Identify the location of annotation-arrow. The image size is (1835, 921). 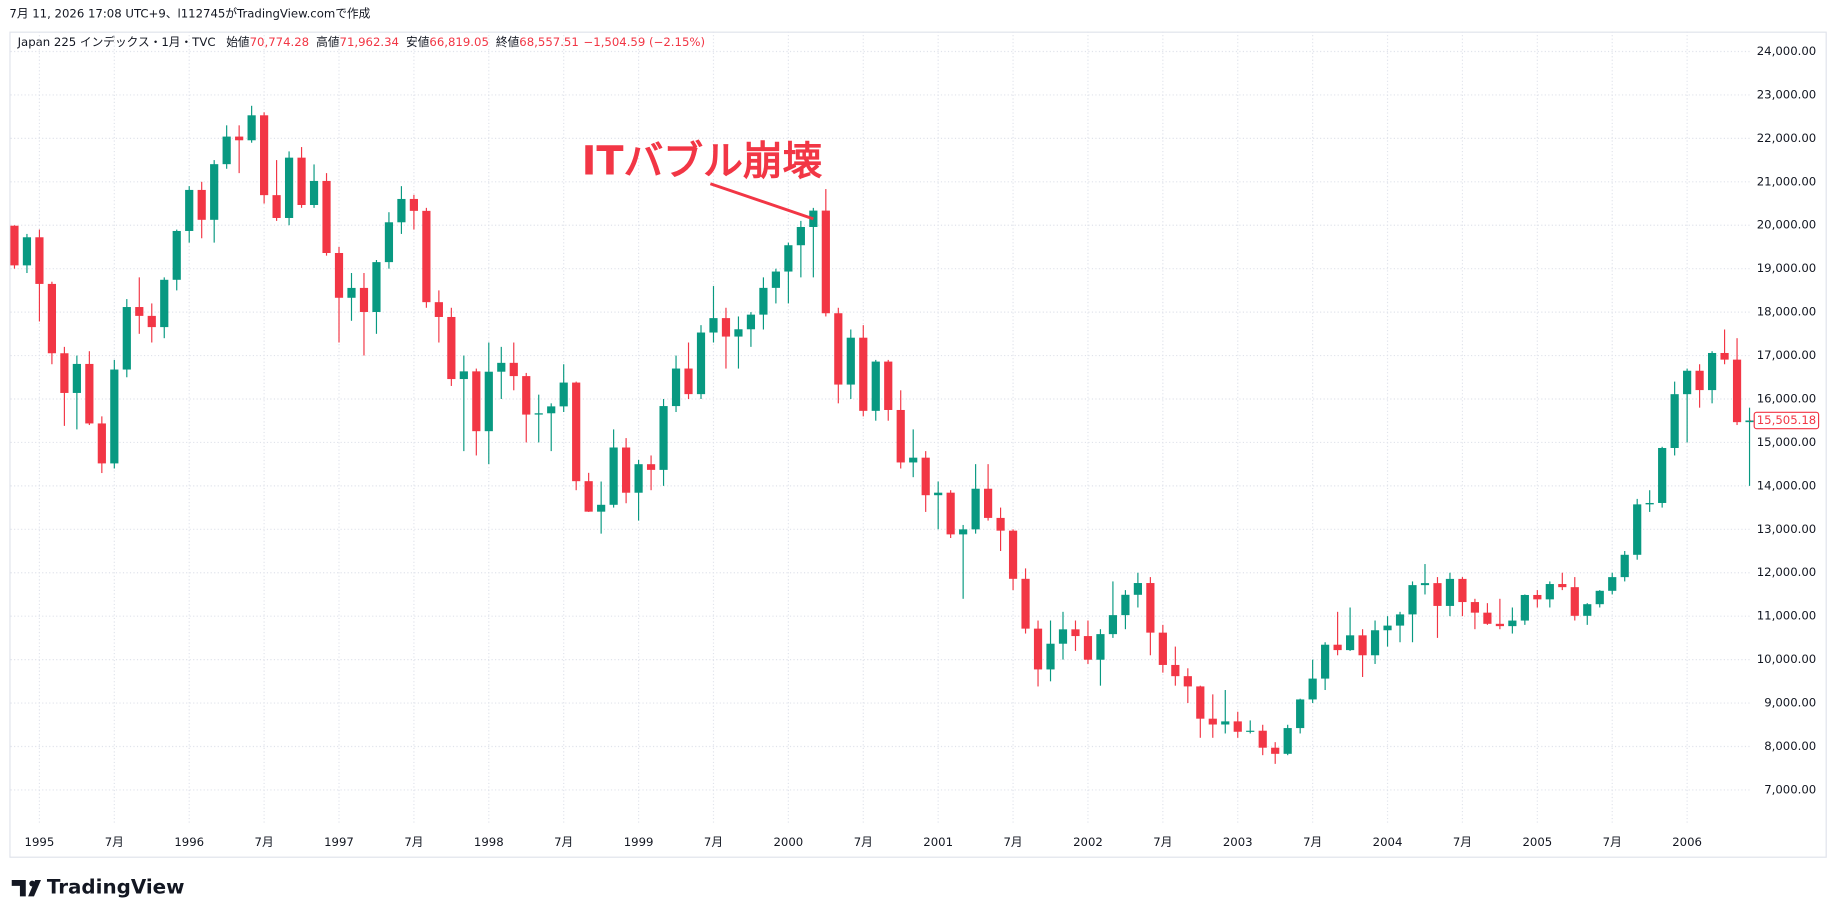
(761, 201).